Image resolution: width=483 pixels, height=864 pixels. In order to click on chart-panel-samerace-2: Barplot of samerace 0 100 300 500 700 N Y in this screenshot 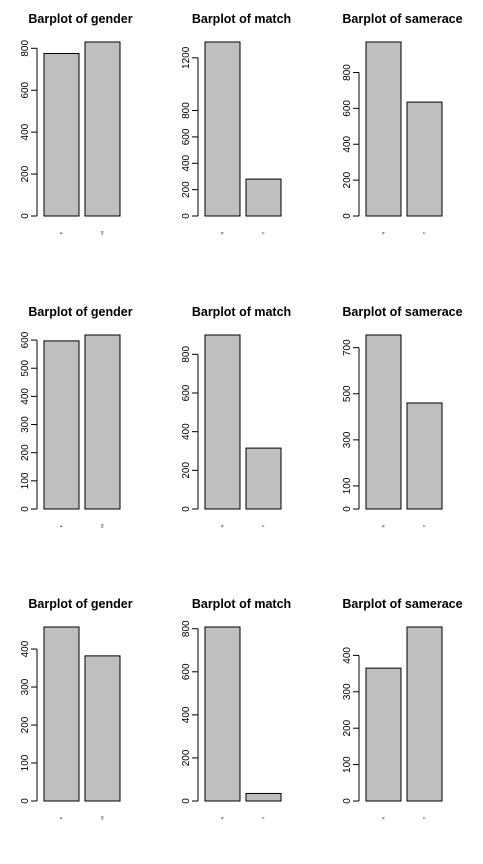, I will do `click(402, 432)`.